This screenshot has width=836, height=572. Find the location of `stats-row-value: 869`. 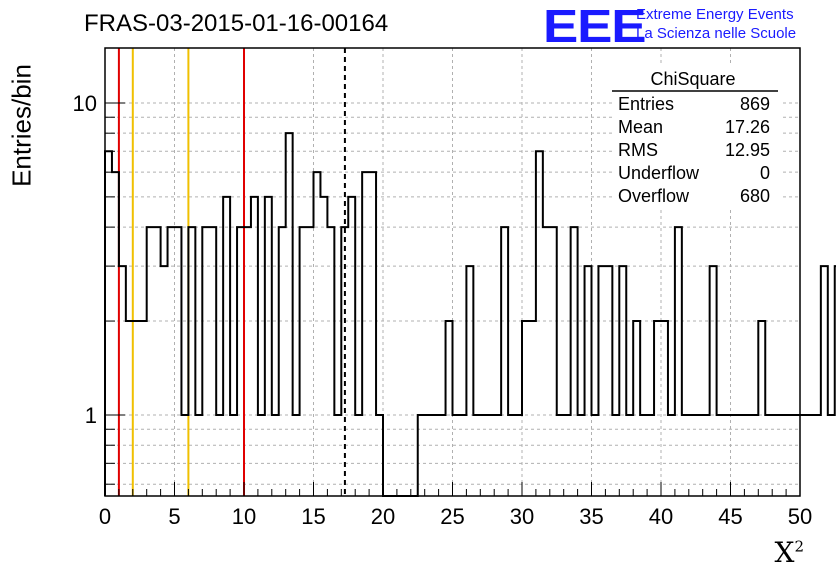

stats-row-value: 869 is located at coordinates (755, 104).